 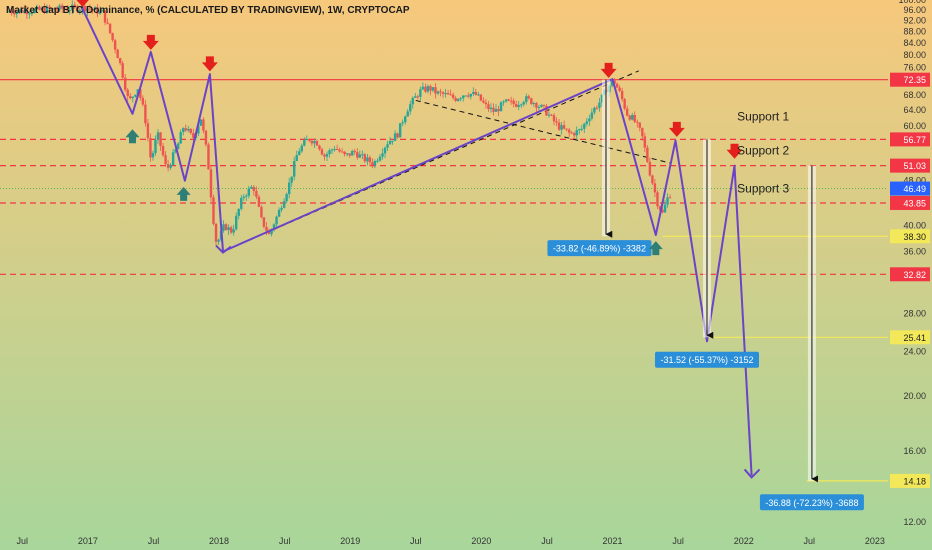 I want to click on projection-end-arrow, so click(x=752, y=473).